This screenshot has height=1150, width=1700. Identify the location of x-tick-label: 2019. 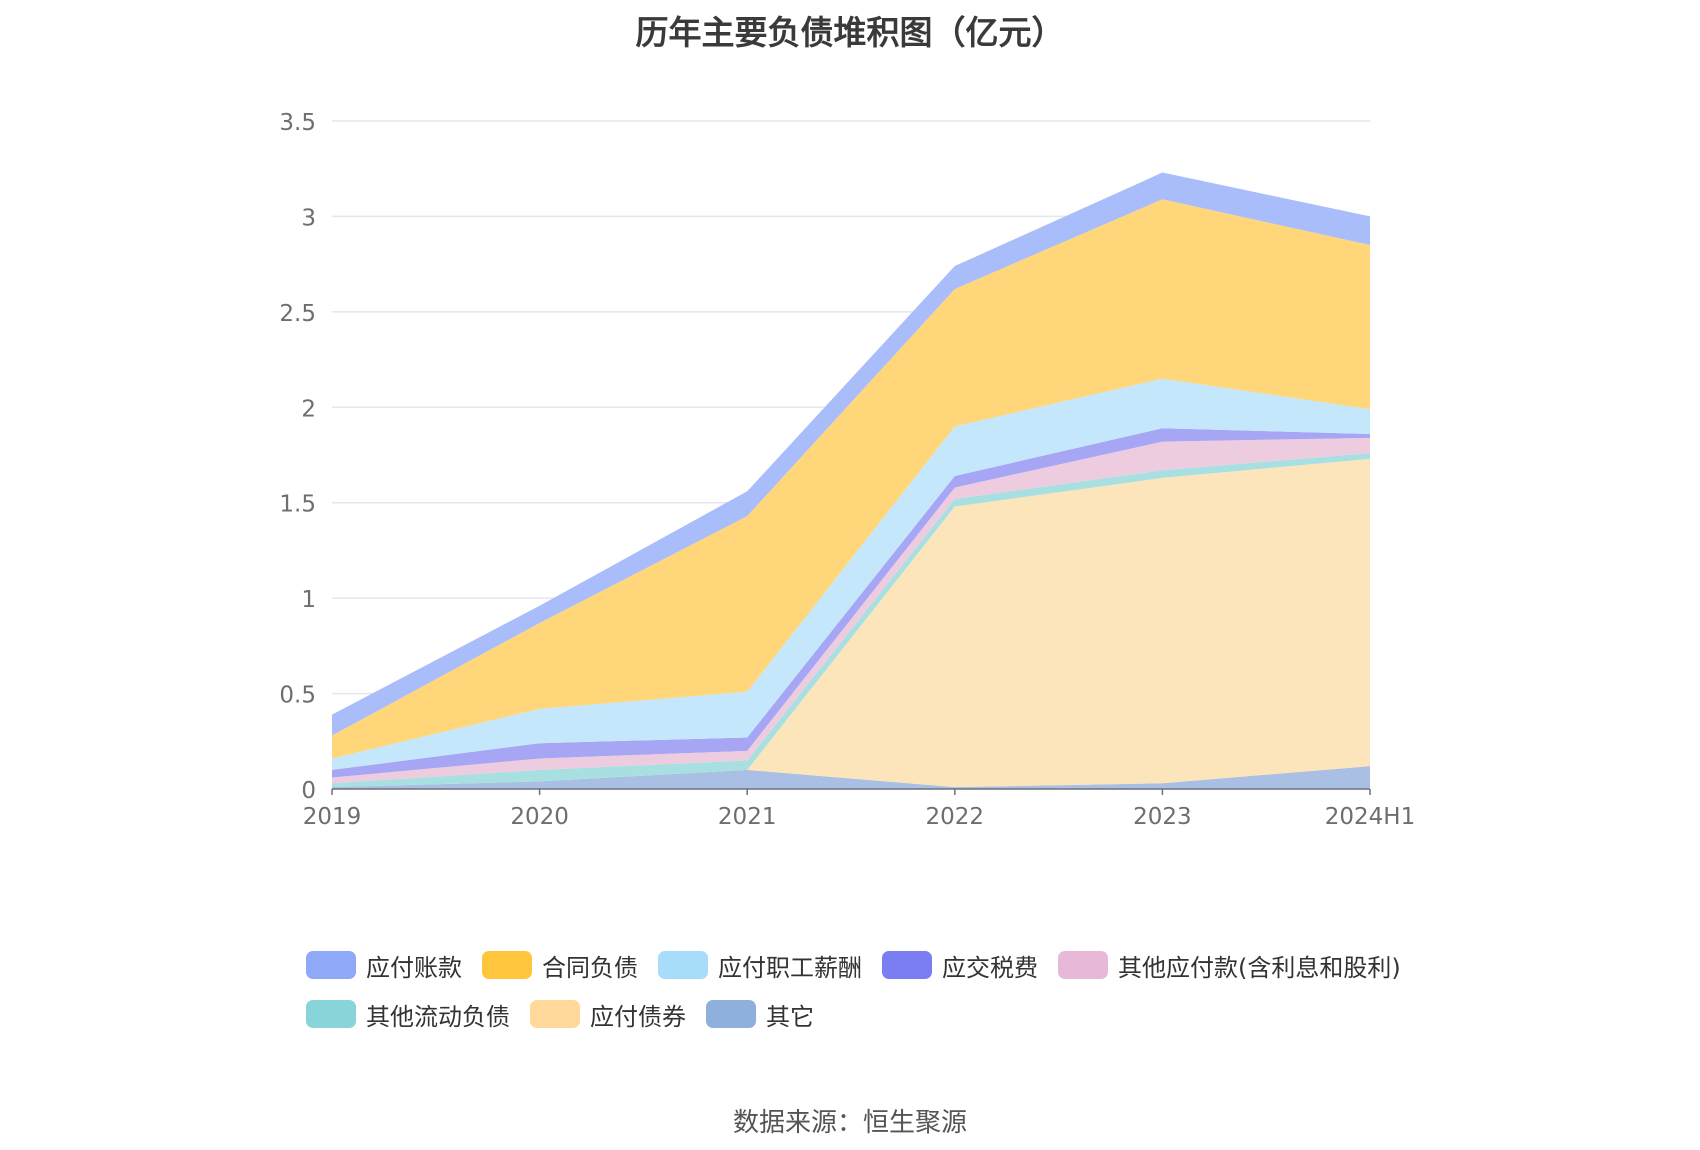
(332, 817).